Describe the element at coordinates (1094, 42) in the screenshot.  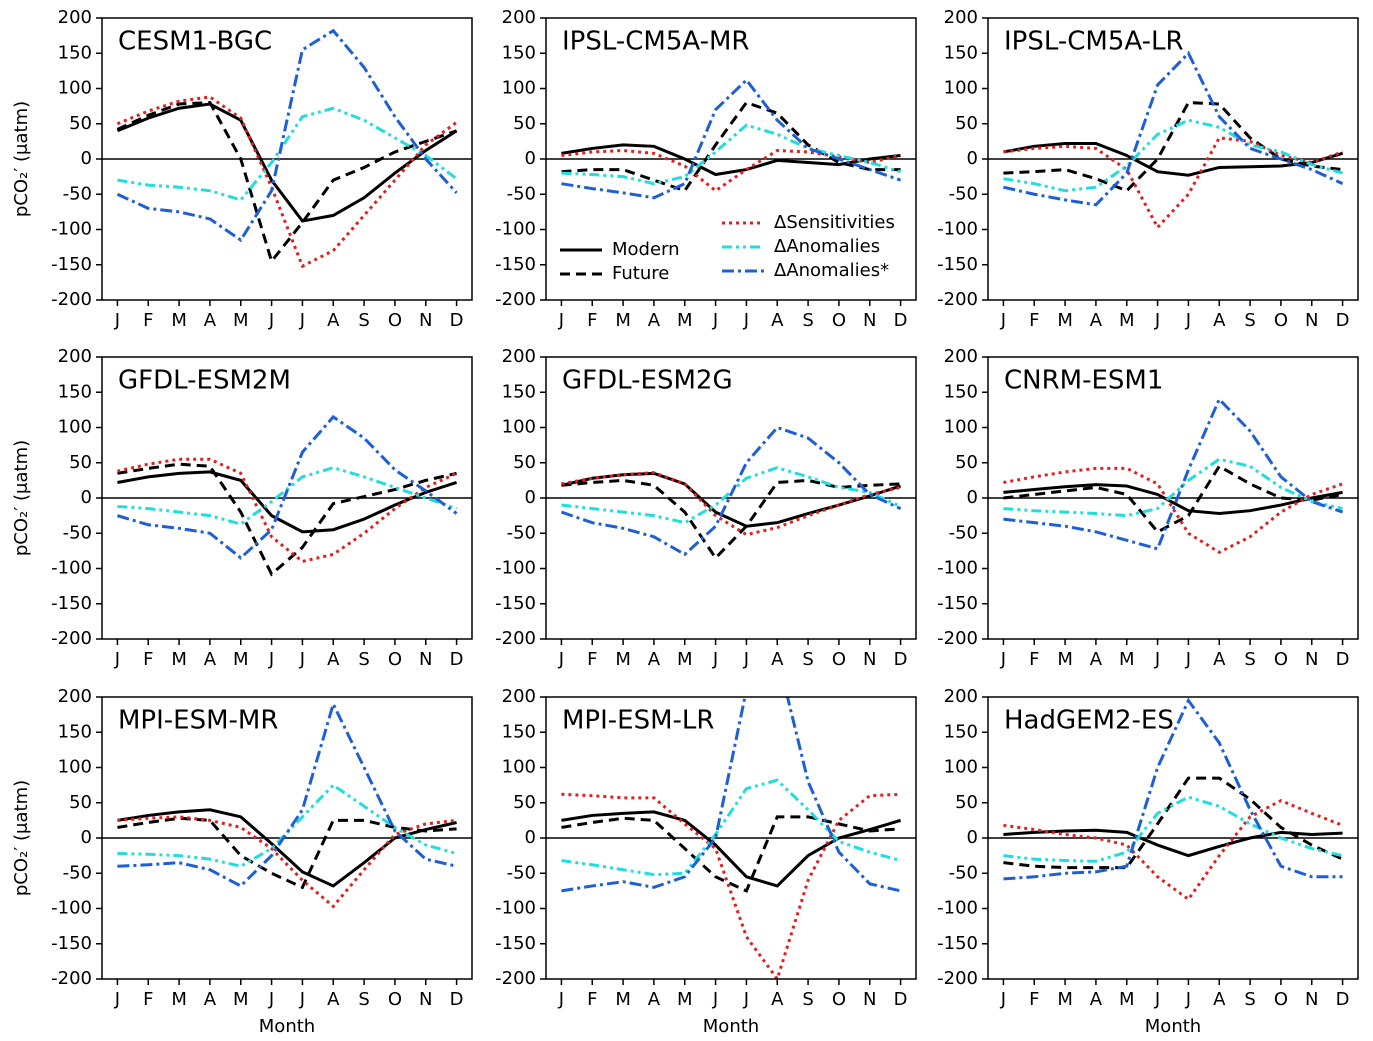
I see `panel-title: IPSL-CM5A-LR` at that location.